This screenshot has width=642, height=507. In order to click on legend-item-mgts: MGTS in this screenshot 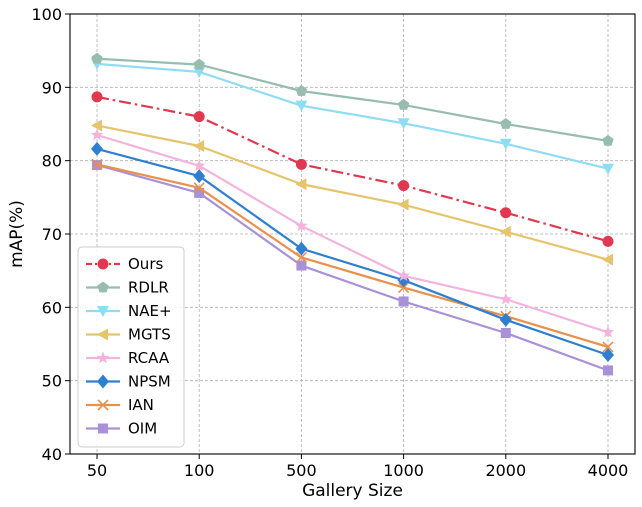, I will do `click(128, 335)`.